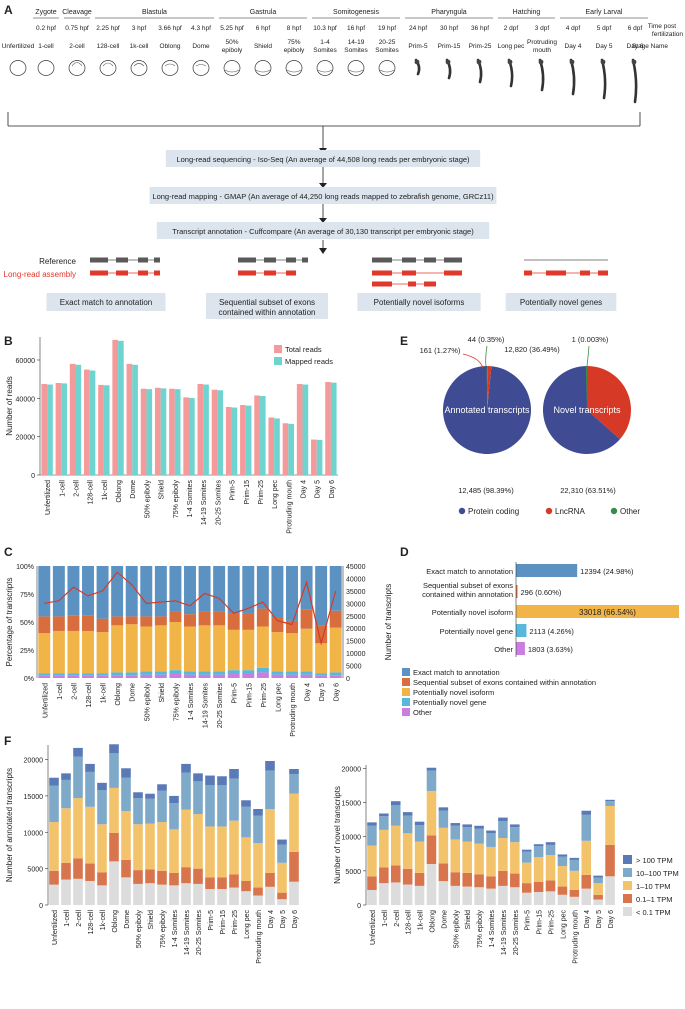 This screenshot has width=685, height=1009. What do you see at coordinates (657, 873) in the screenshot?
I see `legend-label: 10–100 TPM` at bounding box center [657, 873].